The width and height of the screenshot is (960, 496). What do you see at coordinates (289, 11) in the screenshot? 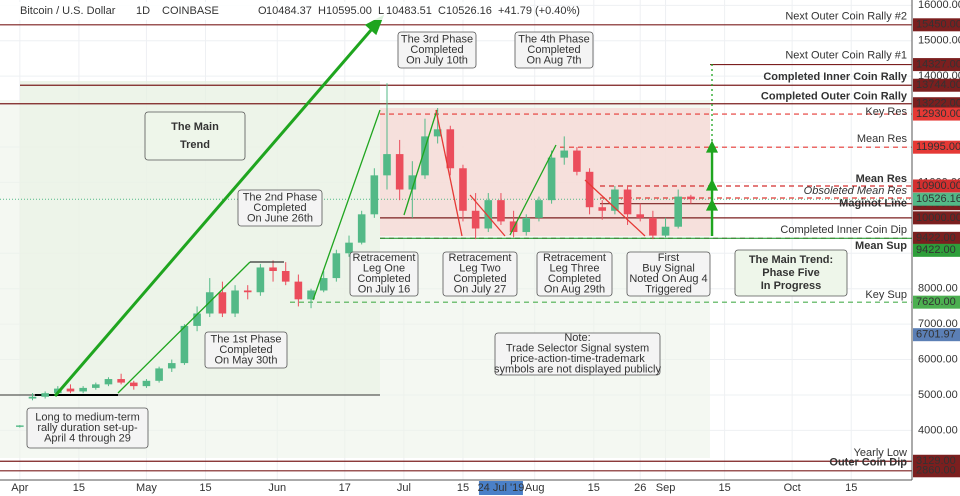
I see `ohlc-value: 10484.37` at bounding box center [289, 11].